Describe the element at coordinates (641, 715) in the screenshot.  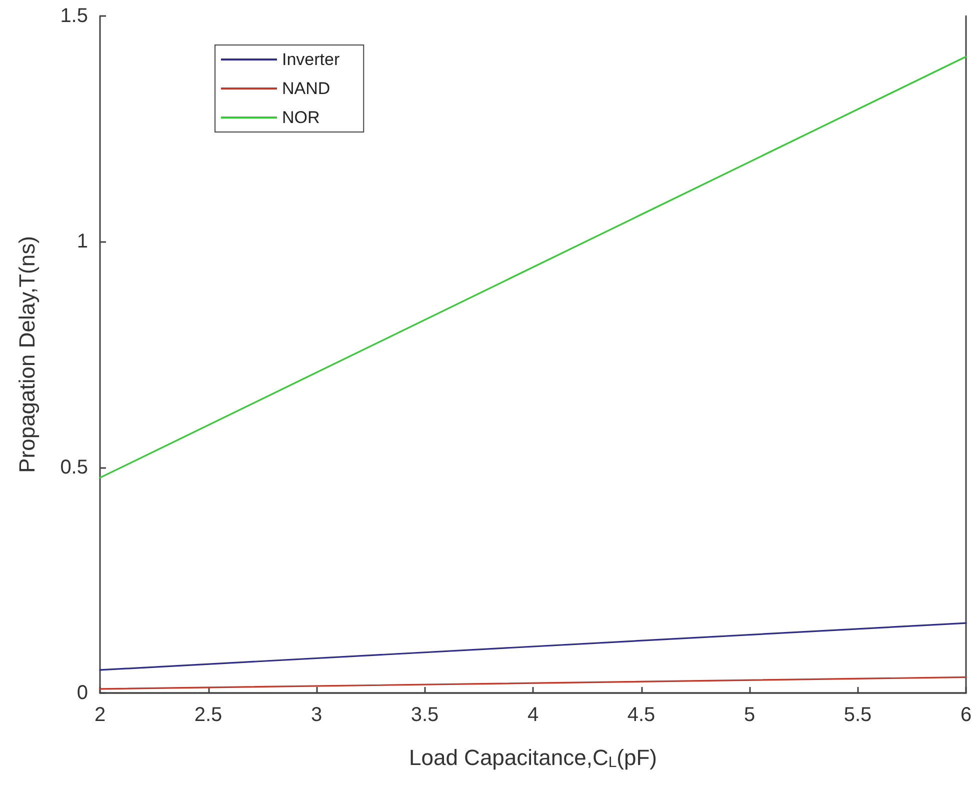
I see `x-tick-label: 4.5` at that location.